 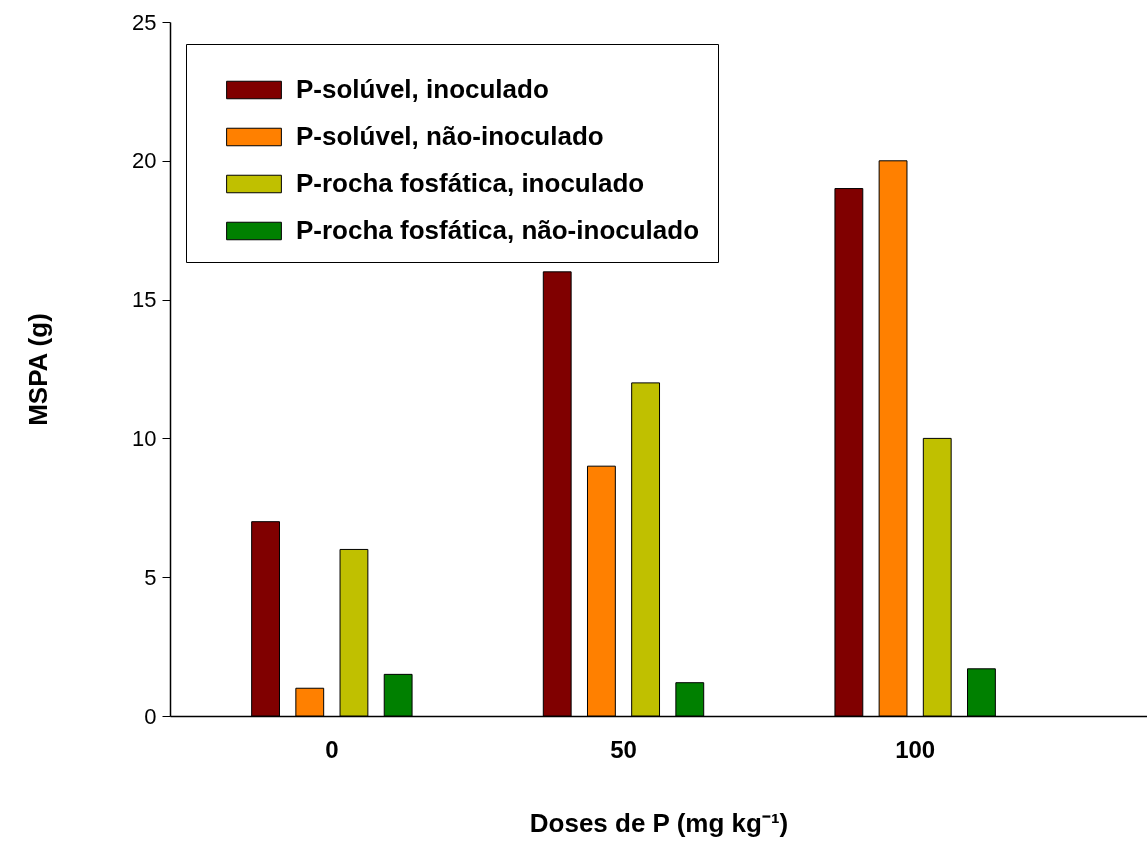 I want to click on legend-label: P-rocha fosfática, inoculado, so click(x=470, y=183).